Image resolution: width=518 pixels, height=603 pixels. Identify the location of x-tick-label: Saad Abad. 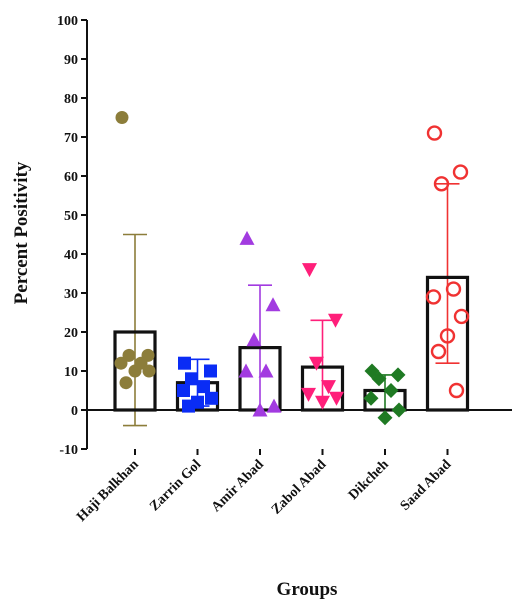
(426, 485).